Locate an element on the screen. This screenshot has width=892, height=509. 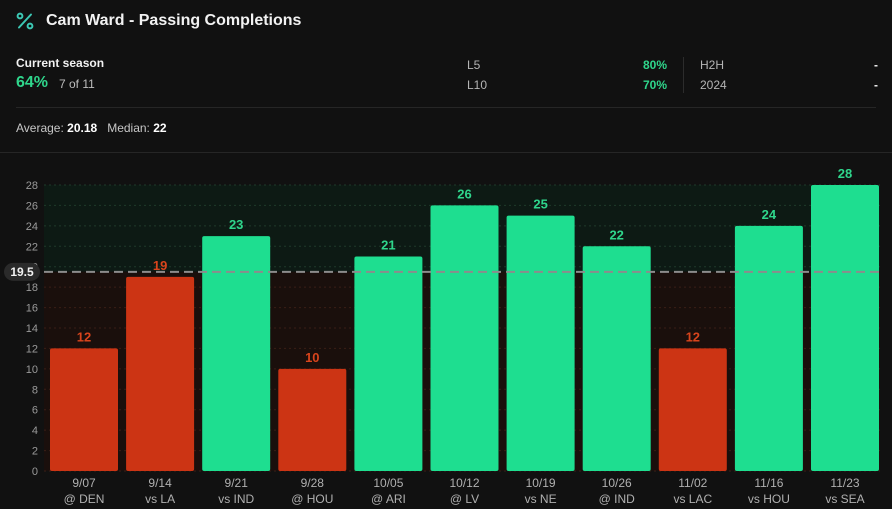
y-tick-label: 8 is located at coordinates (35, 390).